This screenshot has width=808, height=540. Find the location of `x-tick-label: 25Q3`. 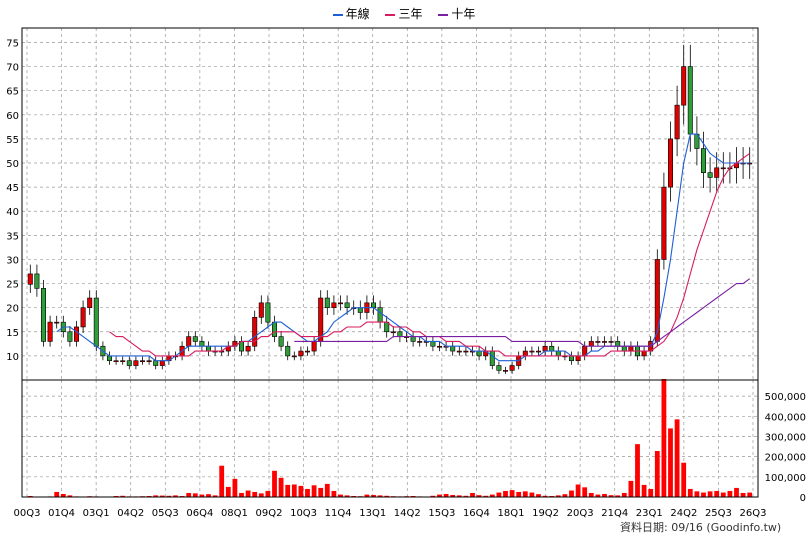

x-tick-label: 25Q3 is located at coordinates (718, 513).